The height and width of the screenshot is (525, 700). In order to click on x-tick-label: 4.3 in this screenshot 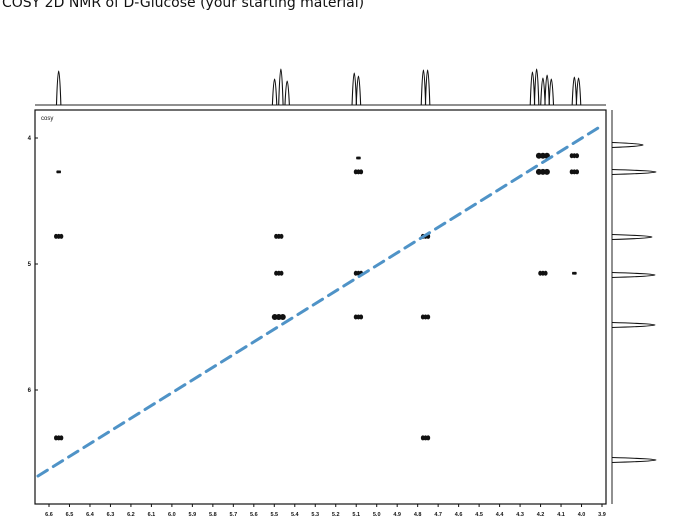, I will do `click(520, 515)`.